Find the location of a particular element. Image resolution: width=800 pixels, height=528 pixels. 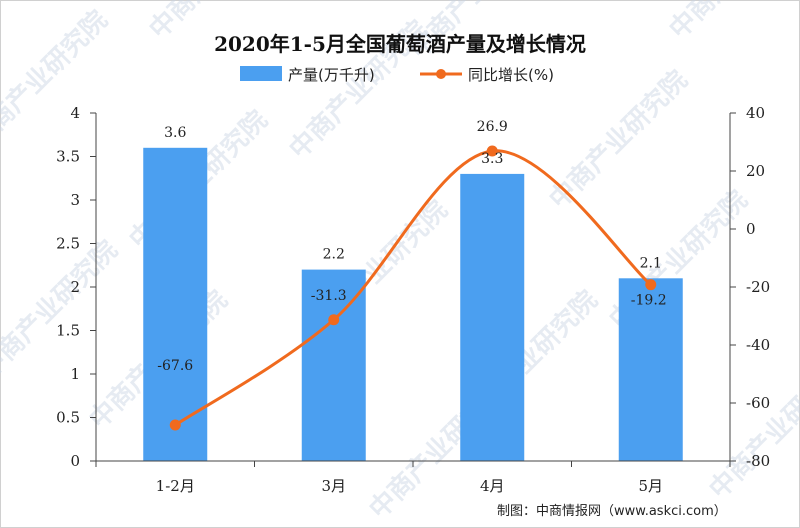

x-tick-label: 5月 is located at coordinates (650, 486).